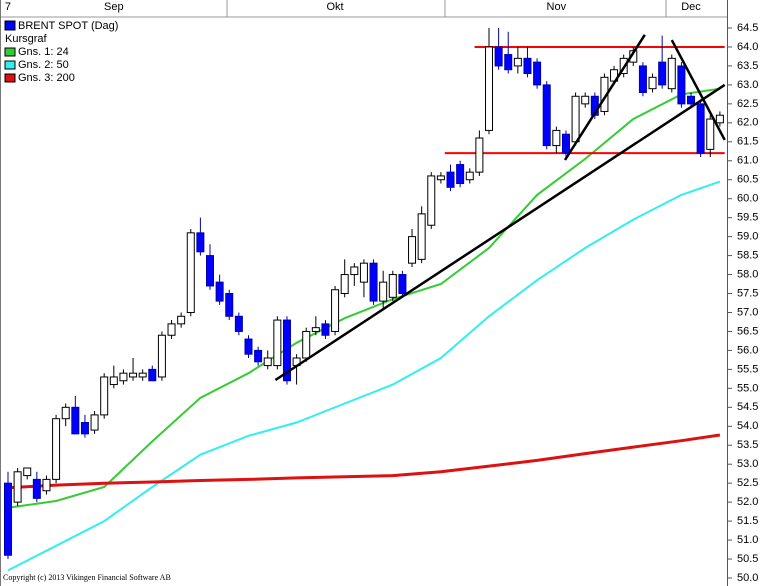  I want to click on y-tick-label: 51.5, so click(747, 521).